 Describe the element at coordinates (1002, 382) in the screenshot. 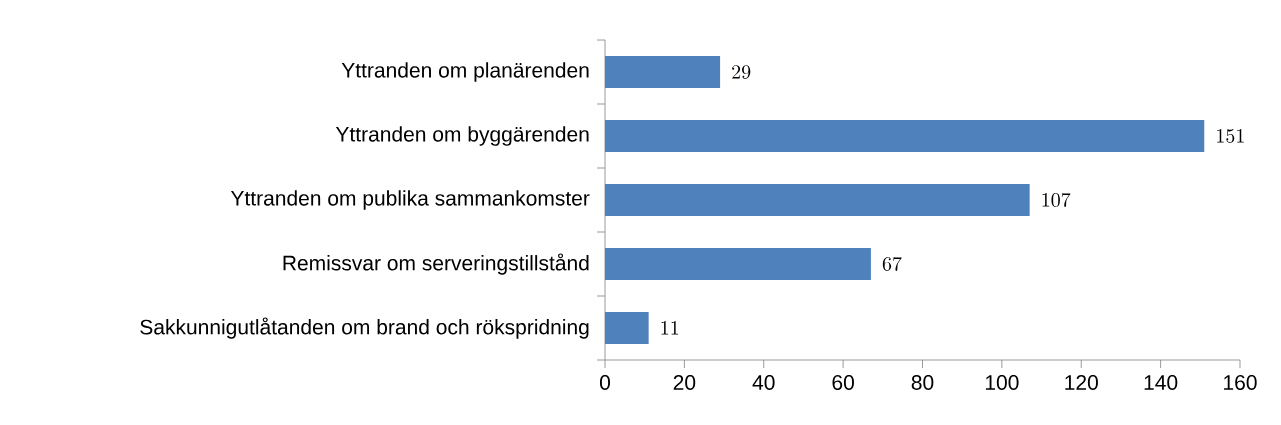

I see `x-tick-label: 100` at that location.